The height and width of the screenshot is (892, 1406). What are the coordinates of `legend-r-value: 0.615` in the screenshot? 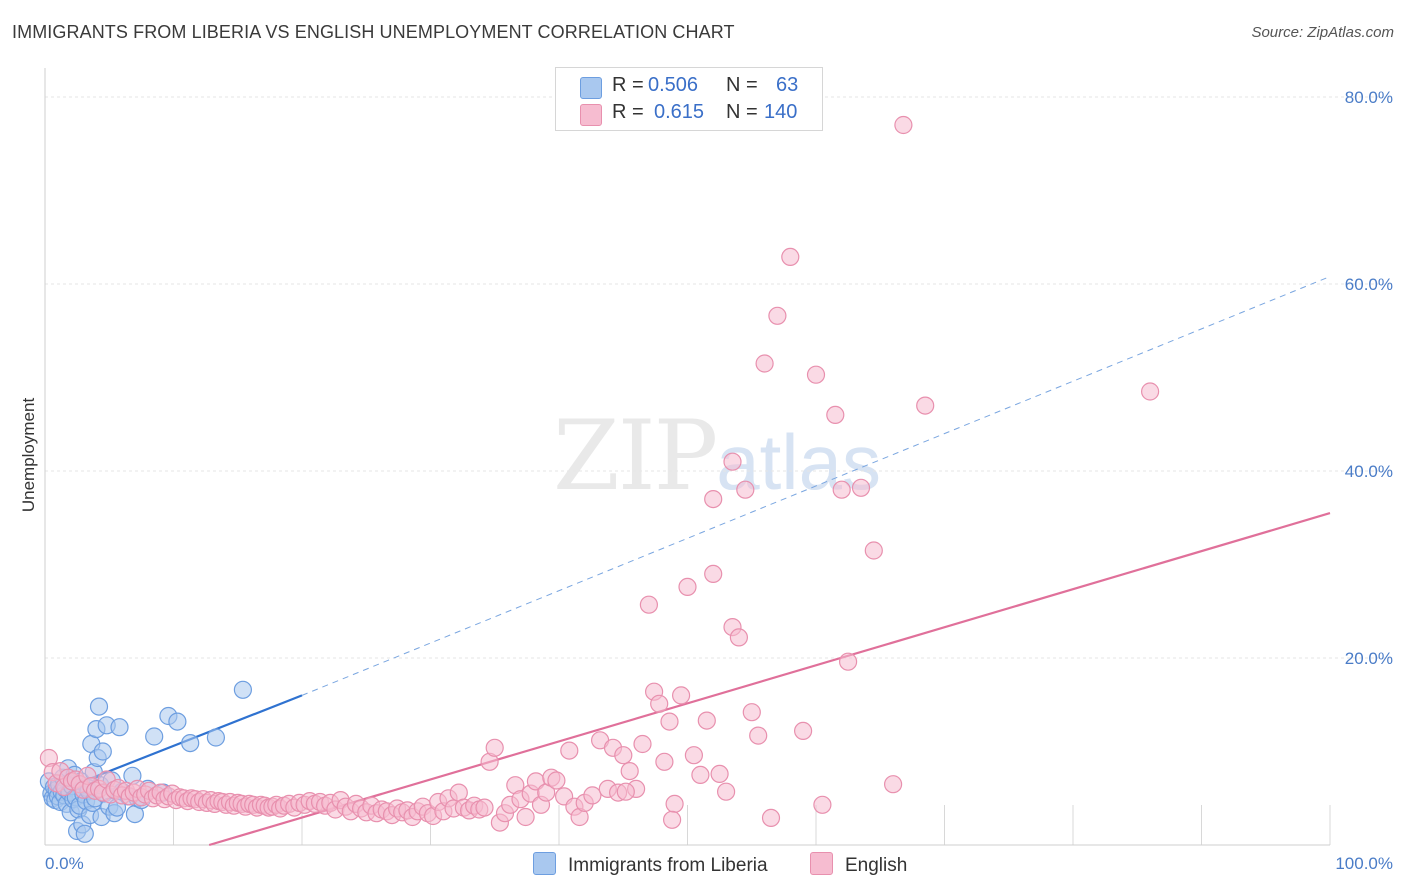 It's located at (679, 112).